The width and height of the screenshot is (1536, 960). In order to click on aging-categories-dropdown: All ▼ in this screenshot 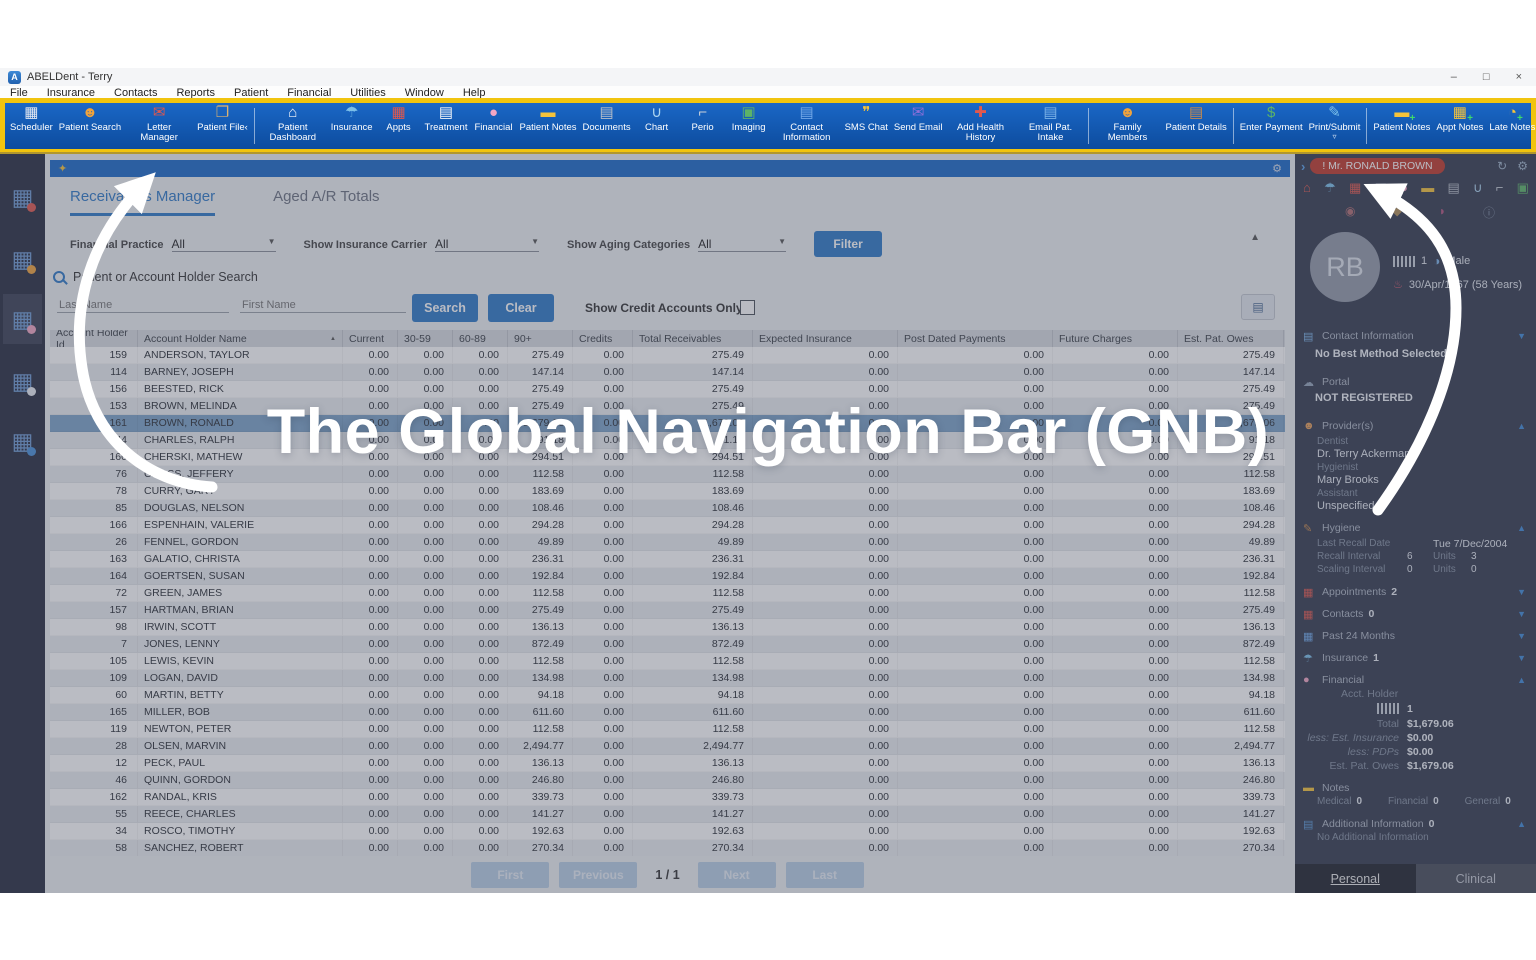, I will do `click(742, 244)`.